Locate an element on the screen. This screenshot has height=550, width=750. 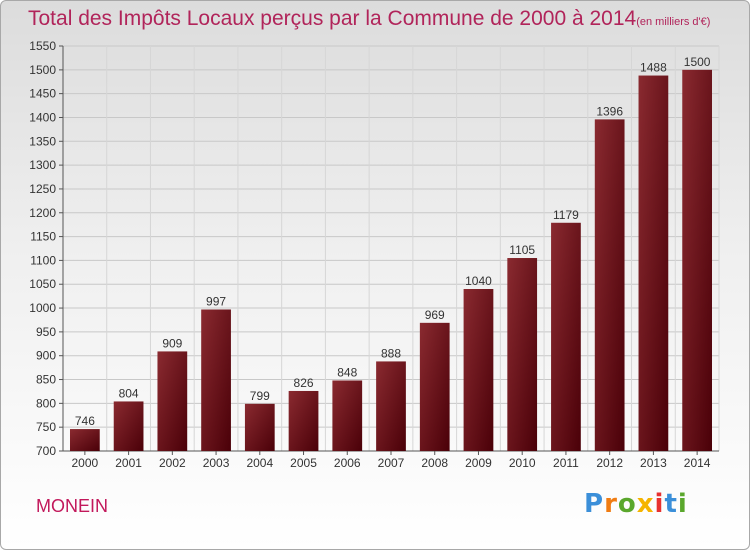
y-tick-label: 900 is located at coordinates (46, 356).